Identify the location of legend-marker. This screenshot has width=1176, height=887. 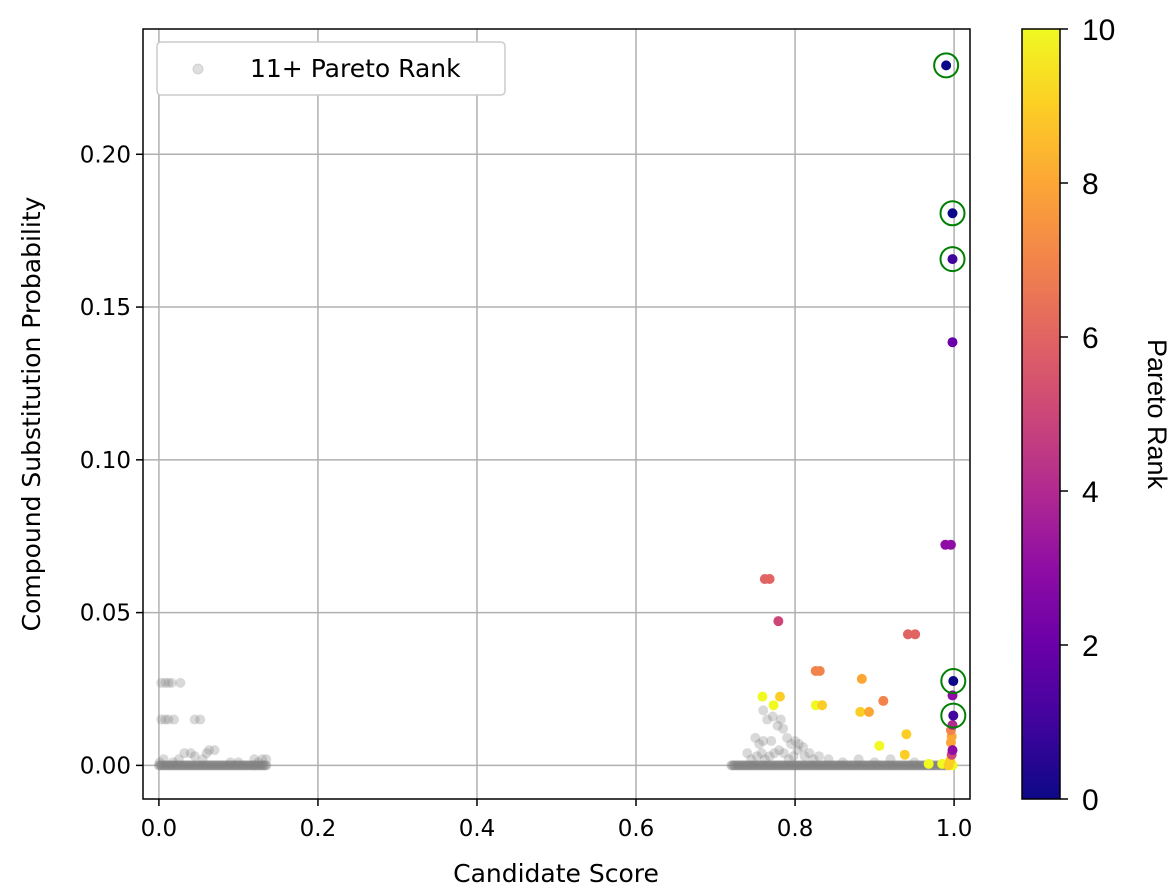
(198, 69).